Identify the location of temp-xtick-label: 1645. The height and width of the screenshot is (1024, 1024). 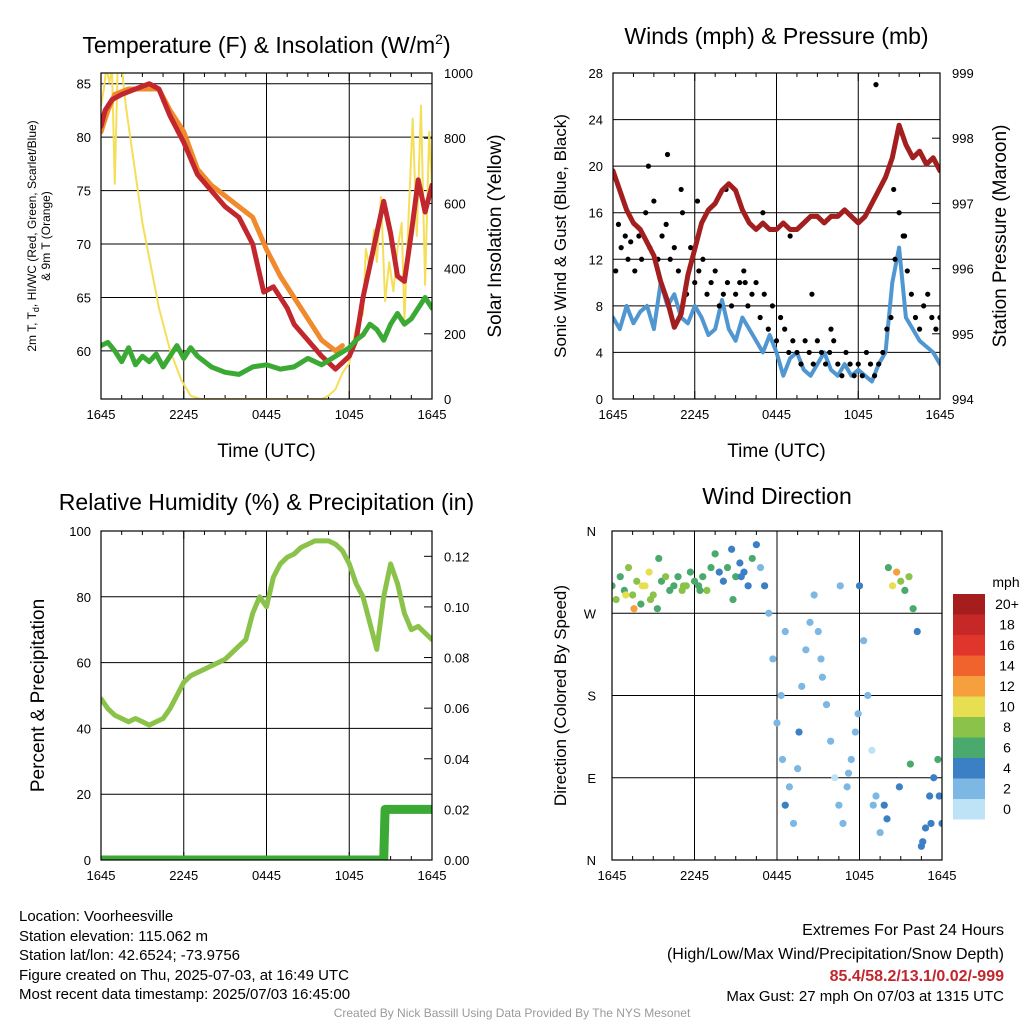
(432, 414).